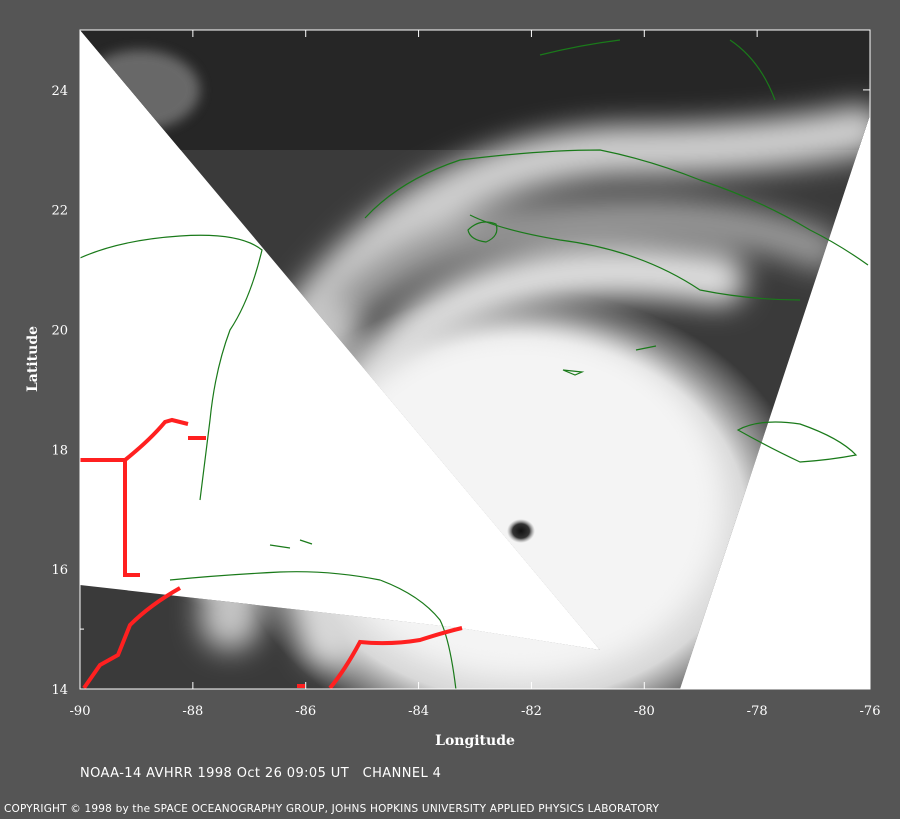 The width and height of the screenshot is (900, 819). What do you see at coordinates (59, 690) in the screenshot?
I see `lat-tick-label: 14` at bounding box center [59, 690].